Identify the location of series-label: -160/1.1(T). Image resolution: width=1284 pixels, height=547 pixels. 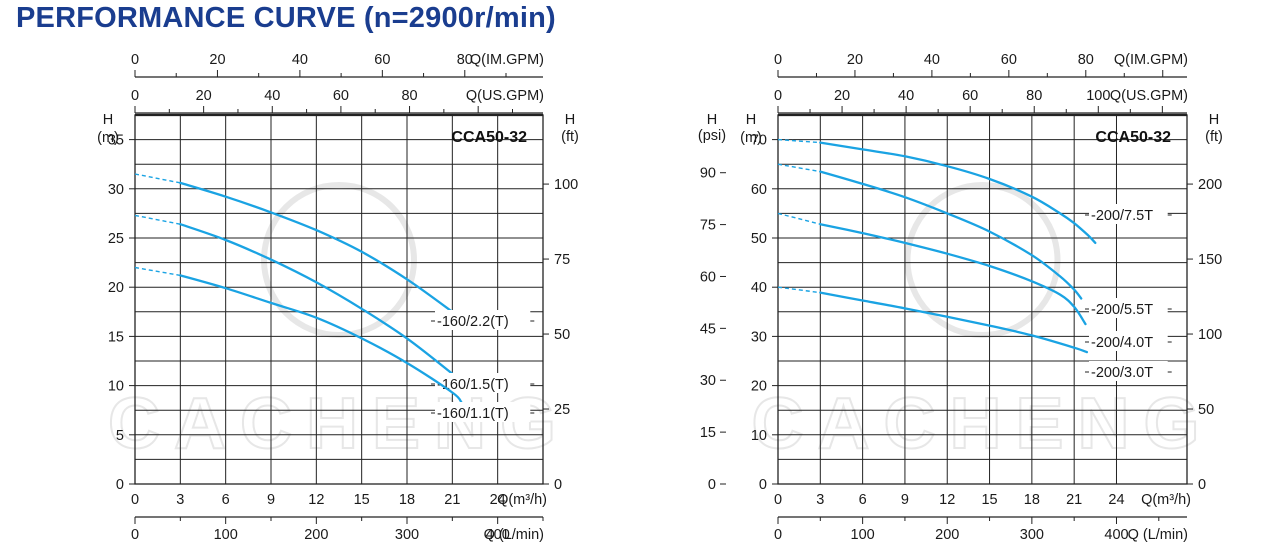
(473, 414).